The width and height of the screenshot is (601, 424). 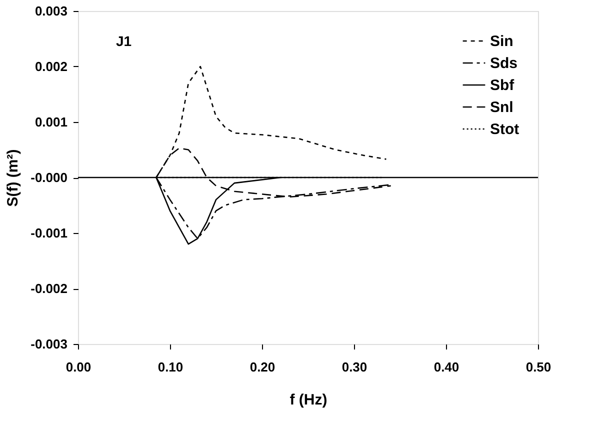 What do you see at coordinates (51, 122) in the screenshot?
I see `y-tick-label: 0.001` at bounding box center [51, 122].